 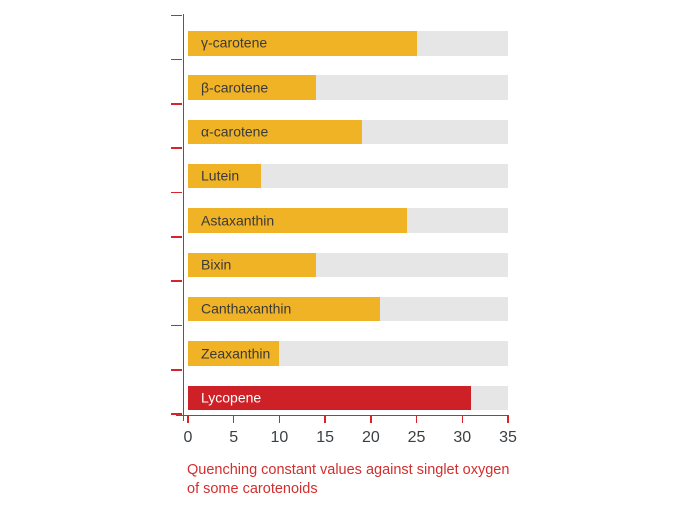 What do you see at coordinates (238, 220) in the screenshot?
I see `bar-label: Astaxanthin` at bounding box center [238, 220].